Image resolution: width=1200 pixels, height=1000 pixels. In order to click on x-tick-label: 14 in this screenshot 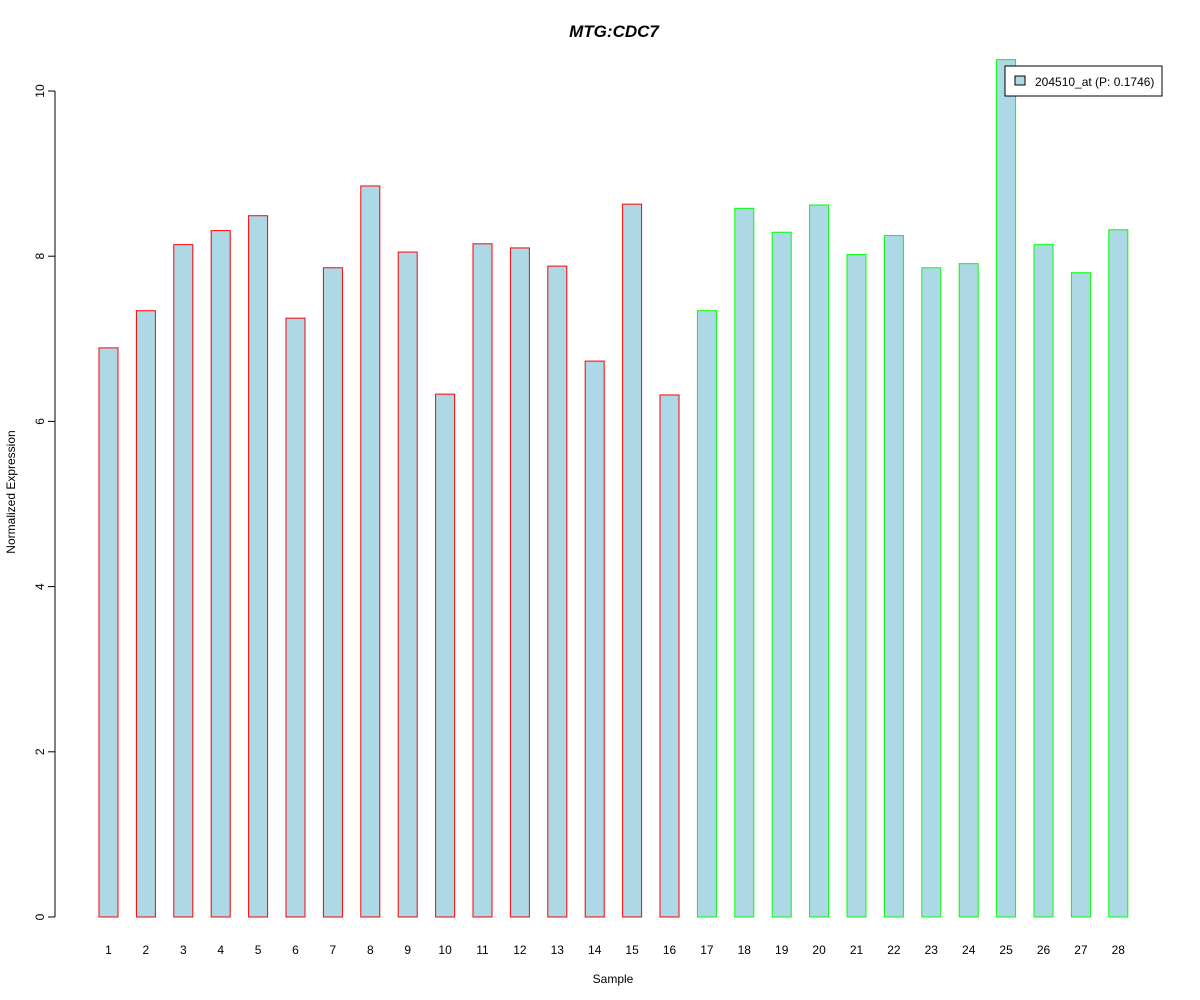, I will do `click(595, 950)`.